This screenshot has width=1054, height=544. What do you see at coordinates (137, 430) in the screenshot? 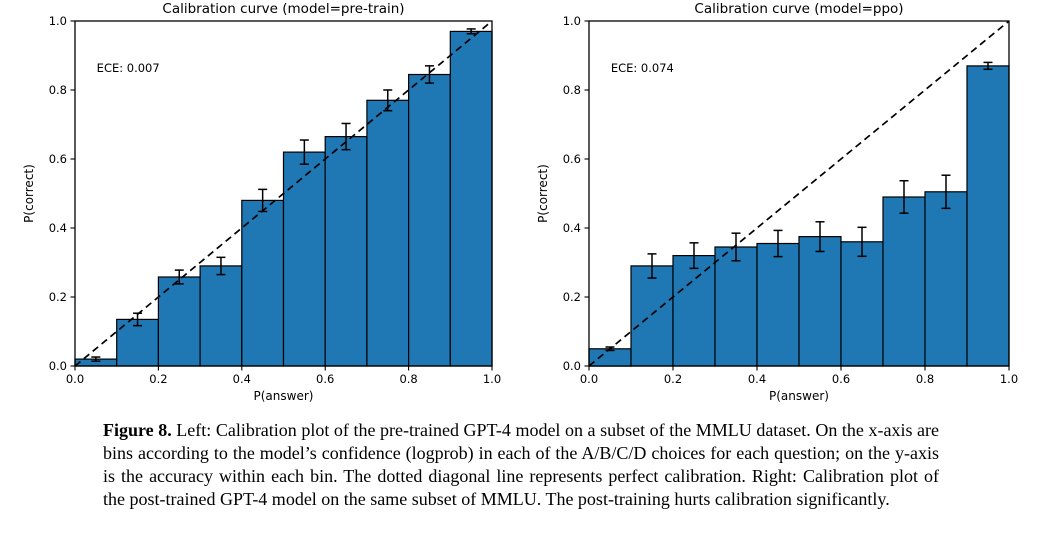
I see `figure-caption-label: Figure 8.` at bounding box center [137, 430].